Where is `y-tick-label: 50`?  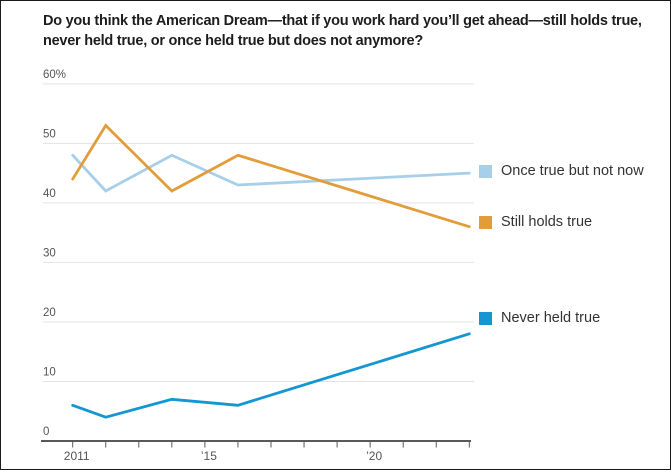
y-tick-label: 50 is located at coordinates (49, 134).